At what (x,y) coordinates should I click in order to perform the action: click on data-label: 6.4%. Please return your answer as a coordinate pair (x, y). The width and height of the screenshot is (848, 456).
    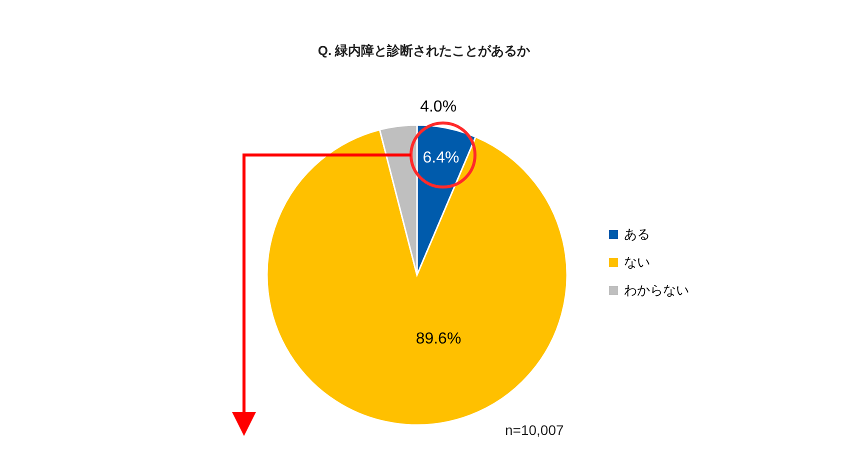
    Looking at the image, I should click on (441, 157).